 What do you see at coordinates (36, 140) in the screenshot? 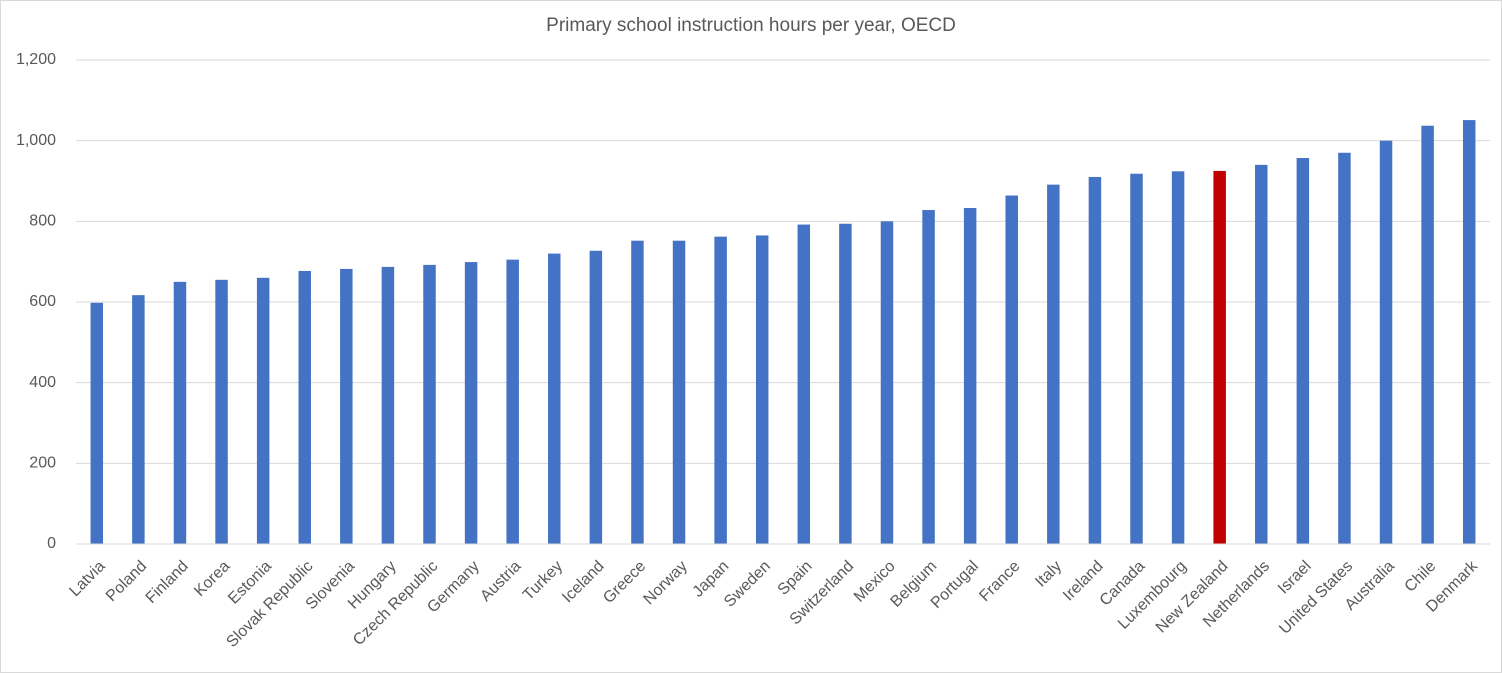
I see `y-tick-label: 1,000` at bounding box center [36, 140].